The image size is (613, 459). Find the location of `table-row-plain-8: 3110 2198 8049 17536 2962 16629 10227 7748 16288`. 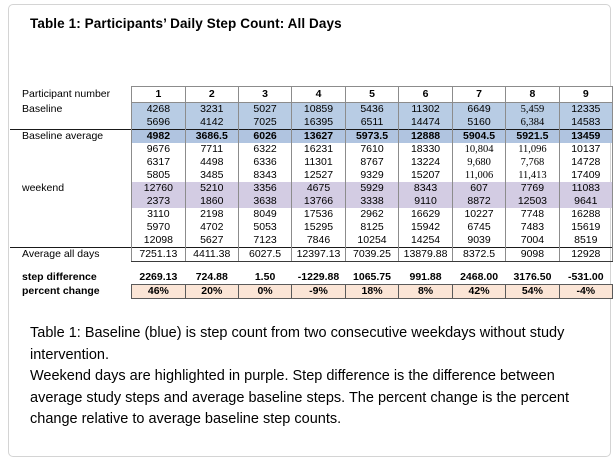

table-row-plain-8: 3110 2198 8049 17536 2962 16629 10227 7748 16288 is located at coordinates (311, 214).